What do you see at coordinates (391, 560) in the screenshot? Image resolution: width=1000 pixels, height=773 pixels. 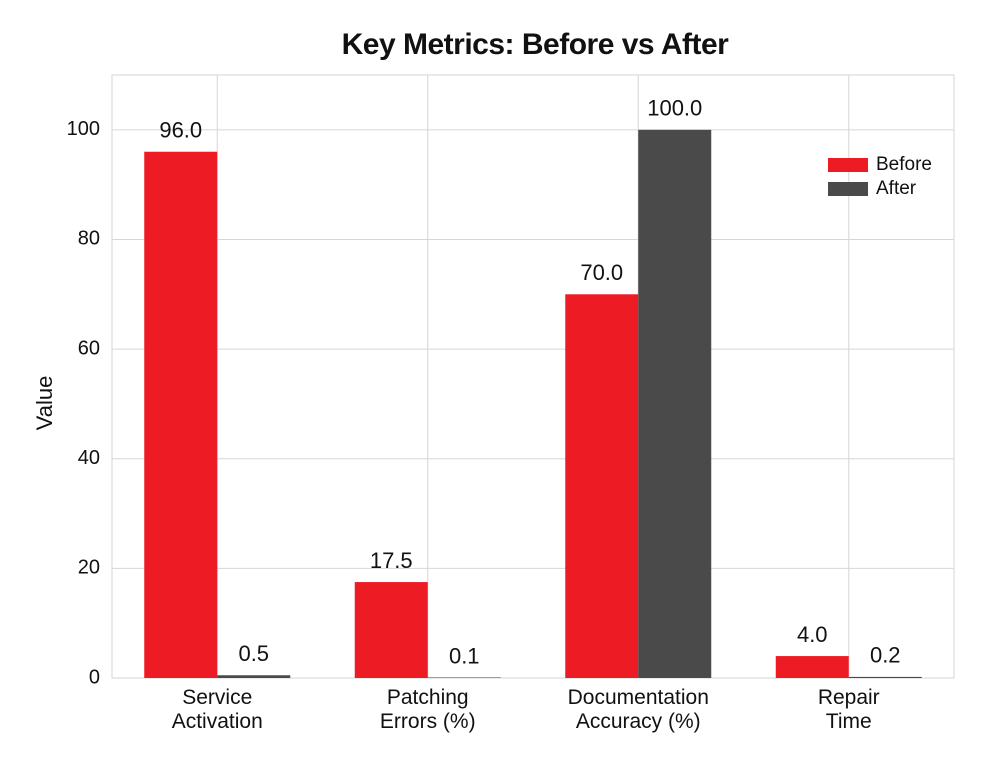 I see `value-label: 17.5` at bounding box center [391, 560].